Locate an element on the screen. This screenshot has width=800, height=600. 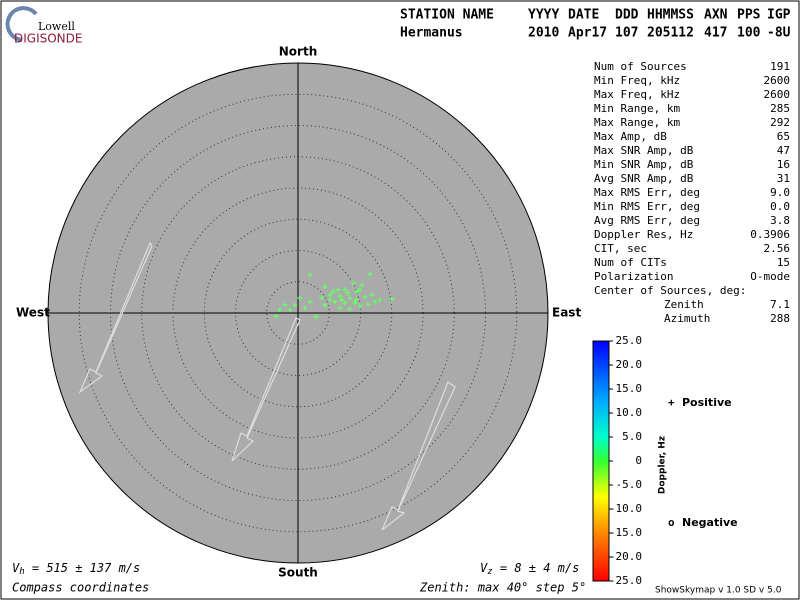
stat-value: 47 is located at coordinates (783, 150).